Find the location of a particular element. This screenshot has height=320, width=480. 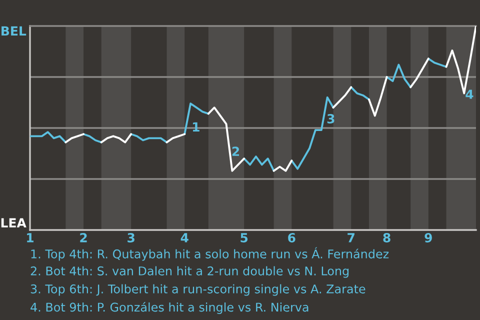

text: BEL is located at coordinates (14, 31).